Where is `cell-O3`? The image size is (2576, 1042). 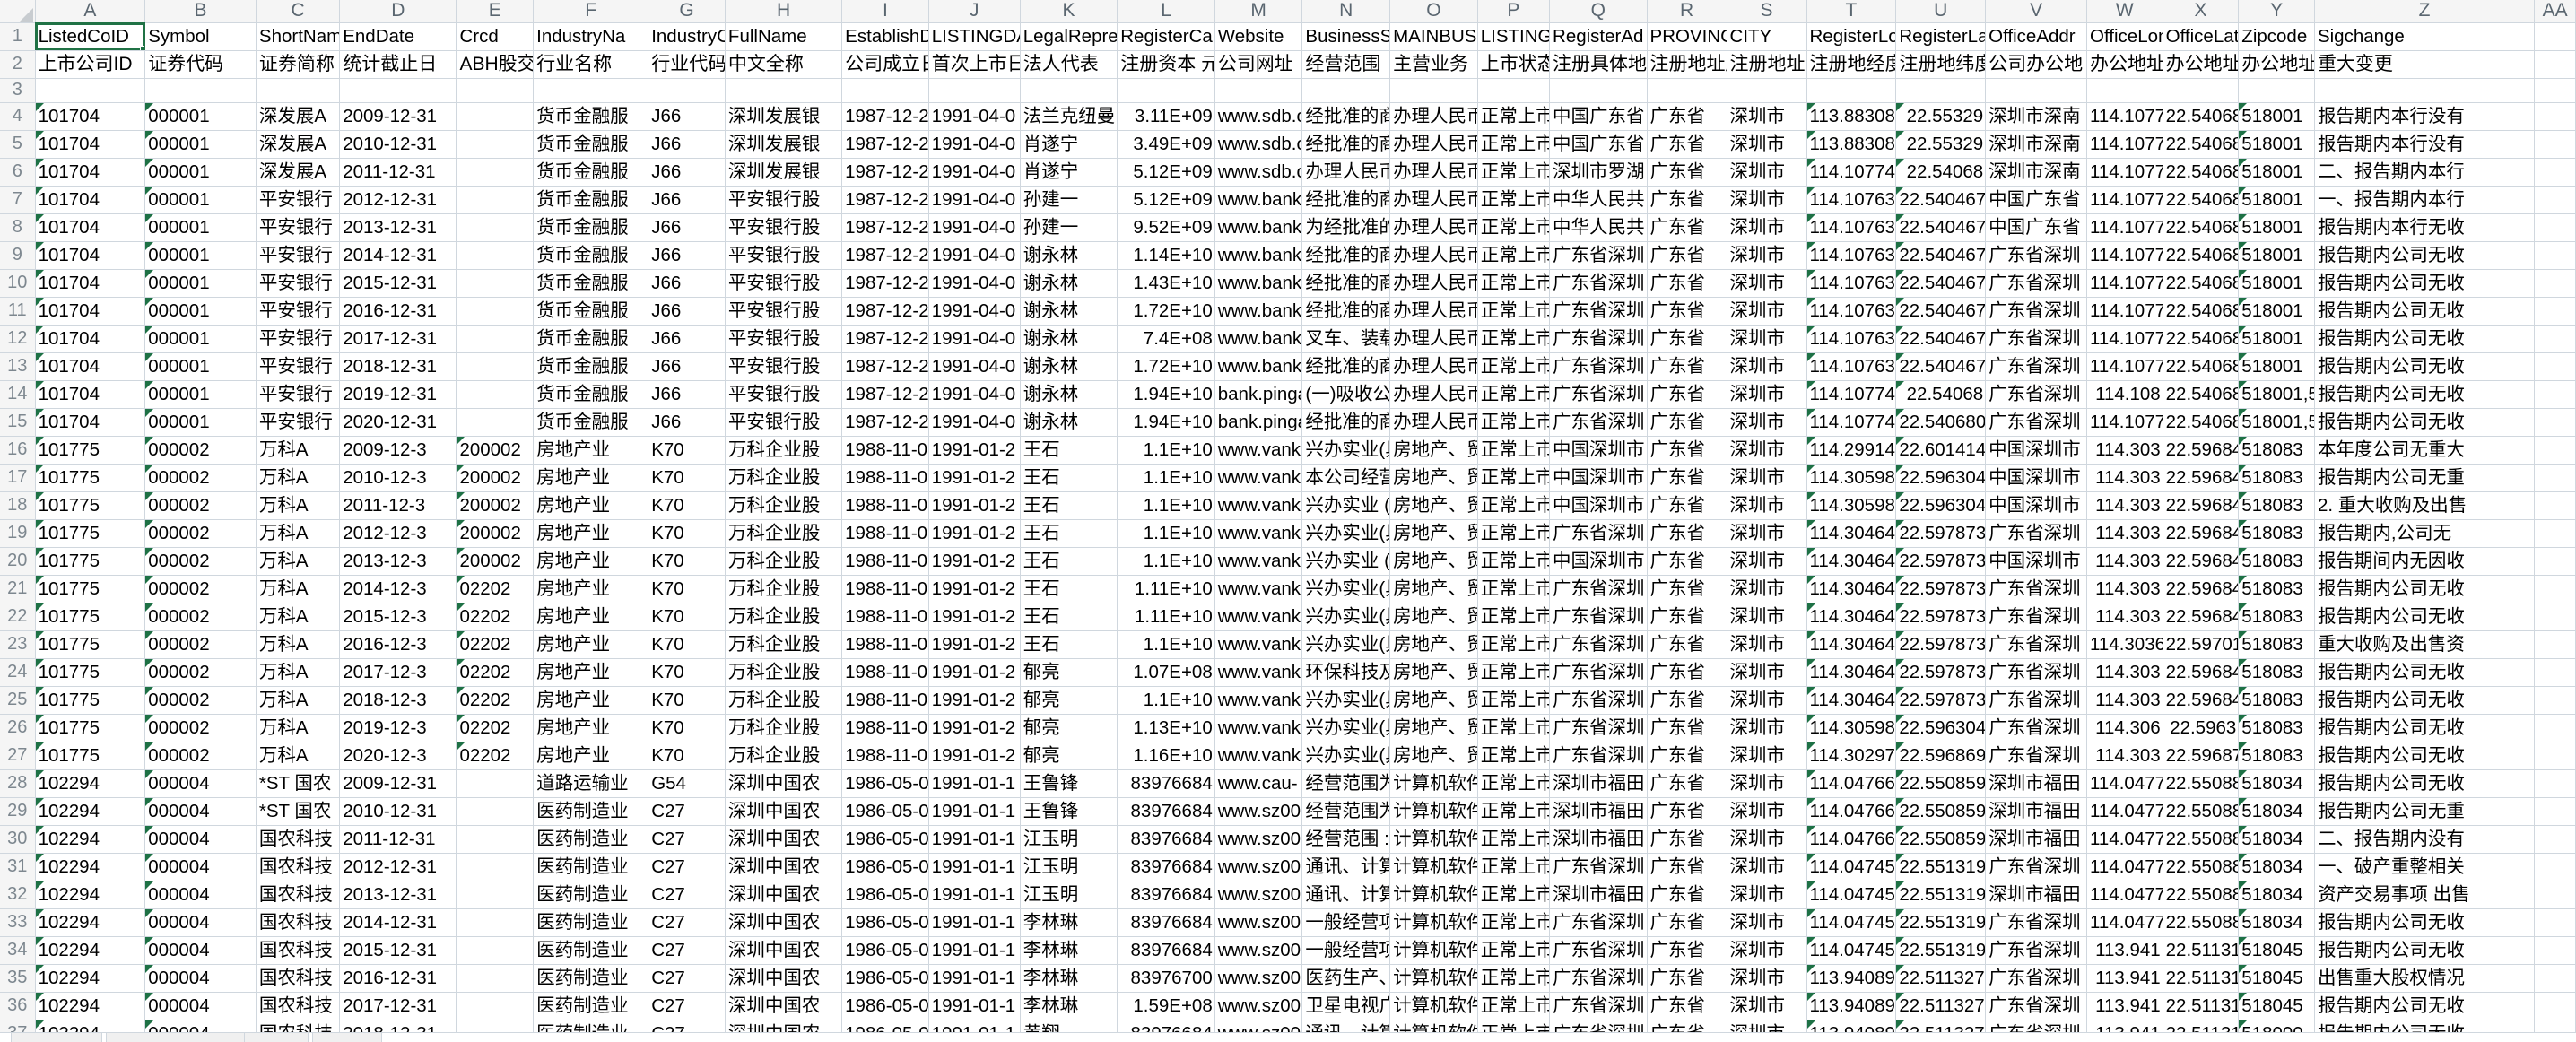 cell-O3 is located at coordinates (1433, 91).